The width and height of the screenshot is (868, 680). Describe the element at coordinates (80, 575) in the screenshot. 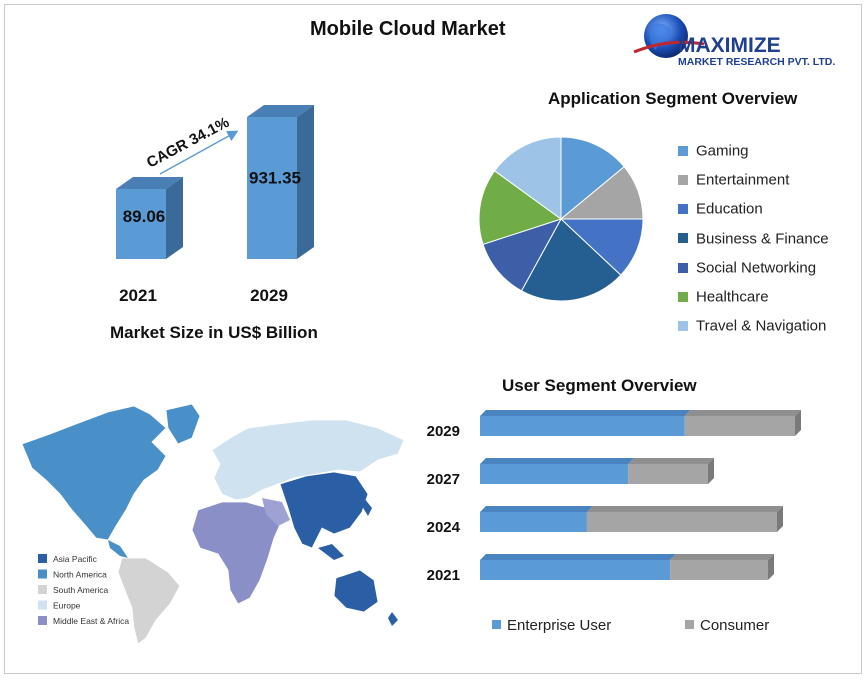

I see `map-legend-label: North America` at that location.